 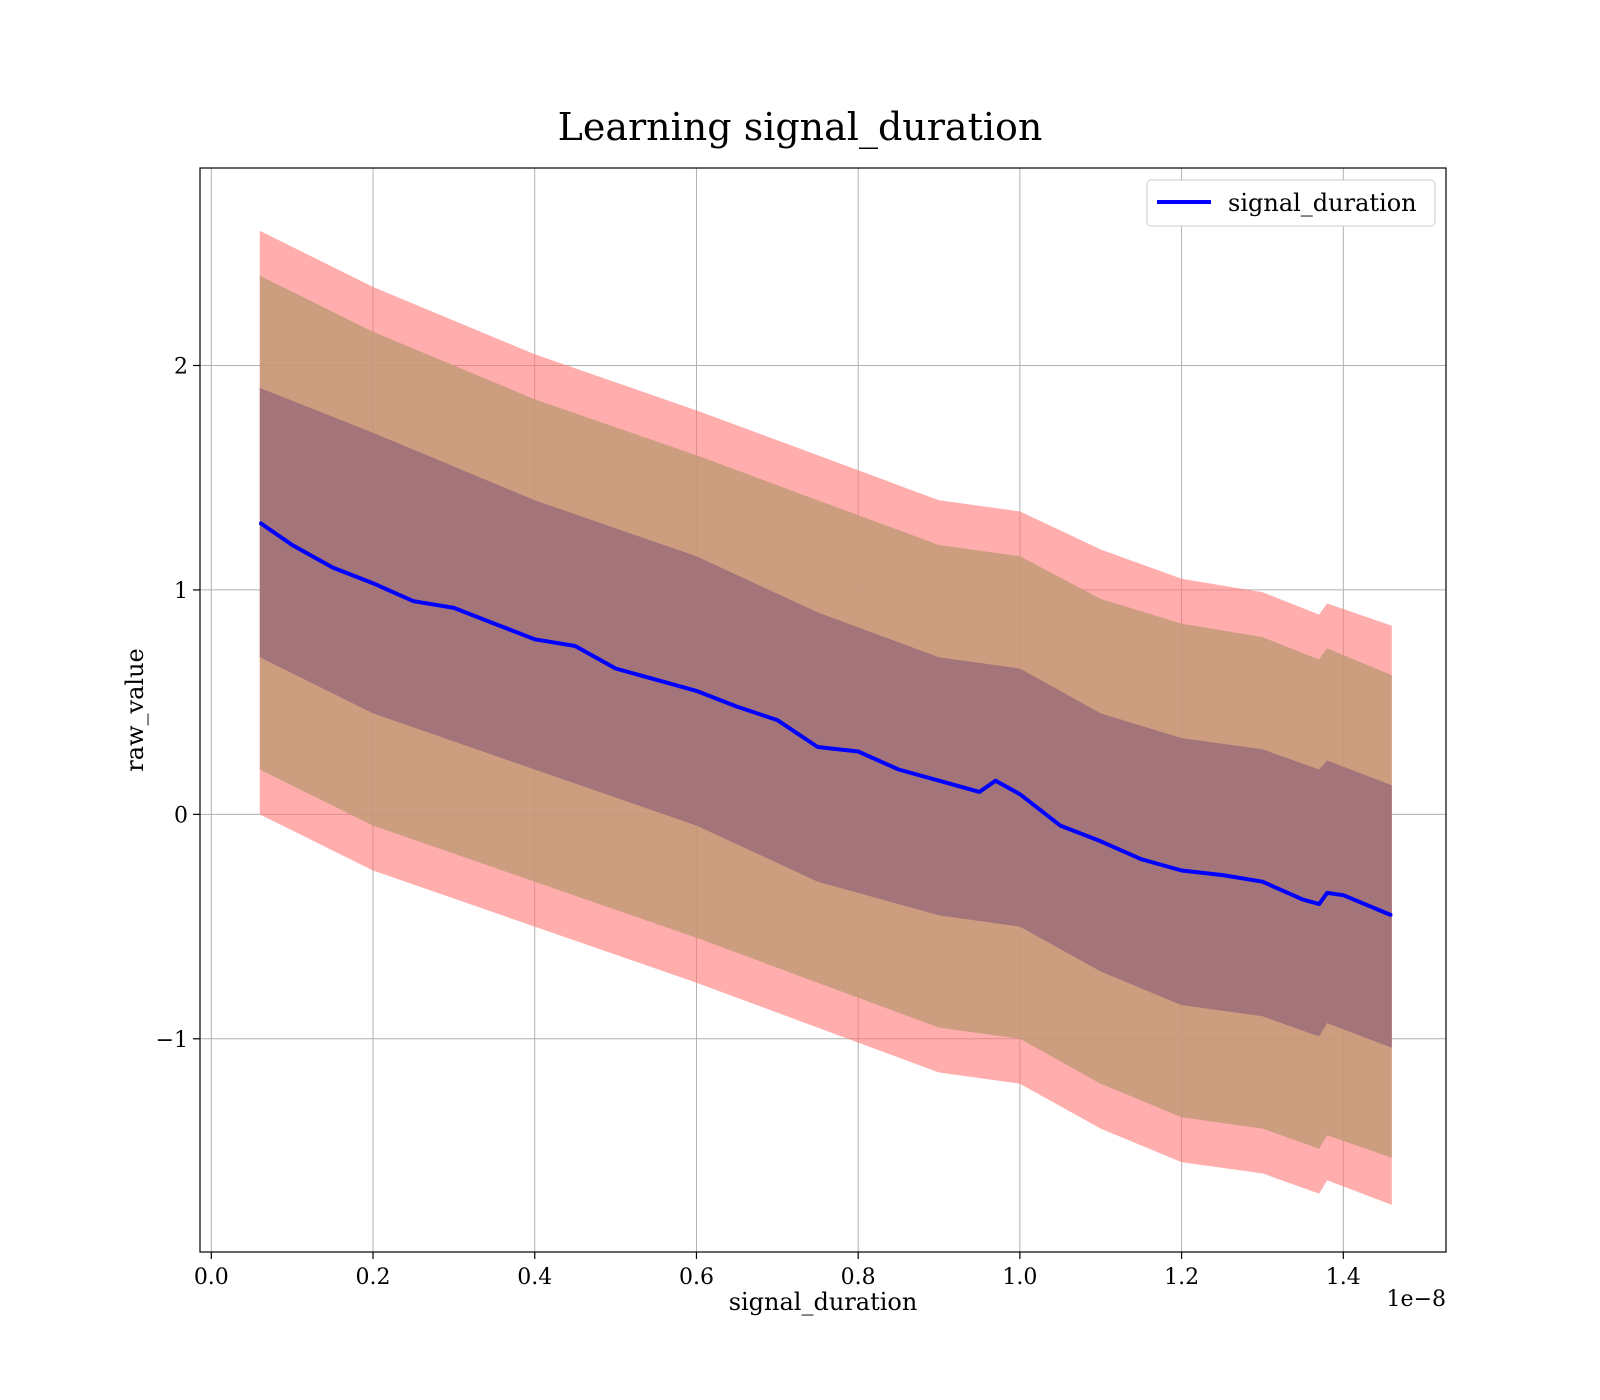 I want to click on chart-title: Learning signal_duration, so click(x=800, y=127).